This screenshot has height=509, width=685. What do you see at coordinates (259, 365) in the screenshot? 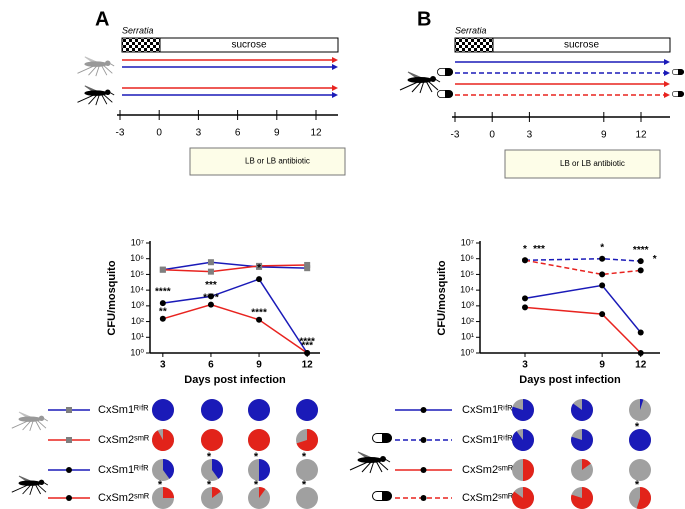
I see `x-tick-label: 9` at bounding box center [259, 365].